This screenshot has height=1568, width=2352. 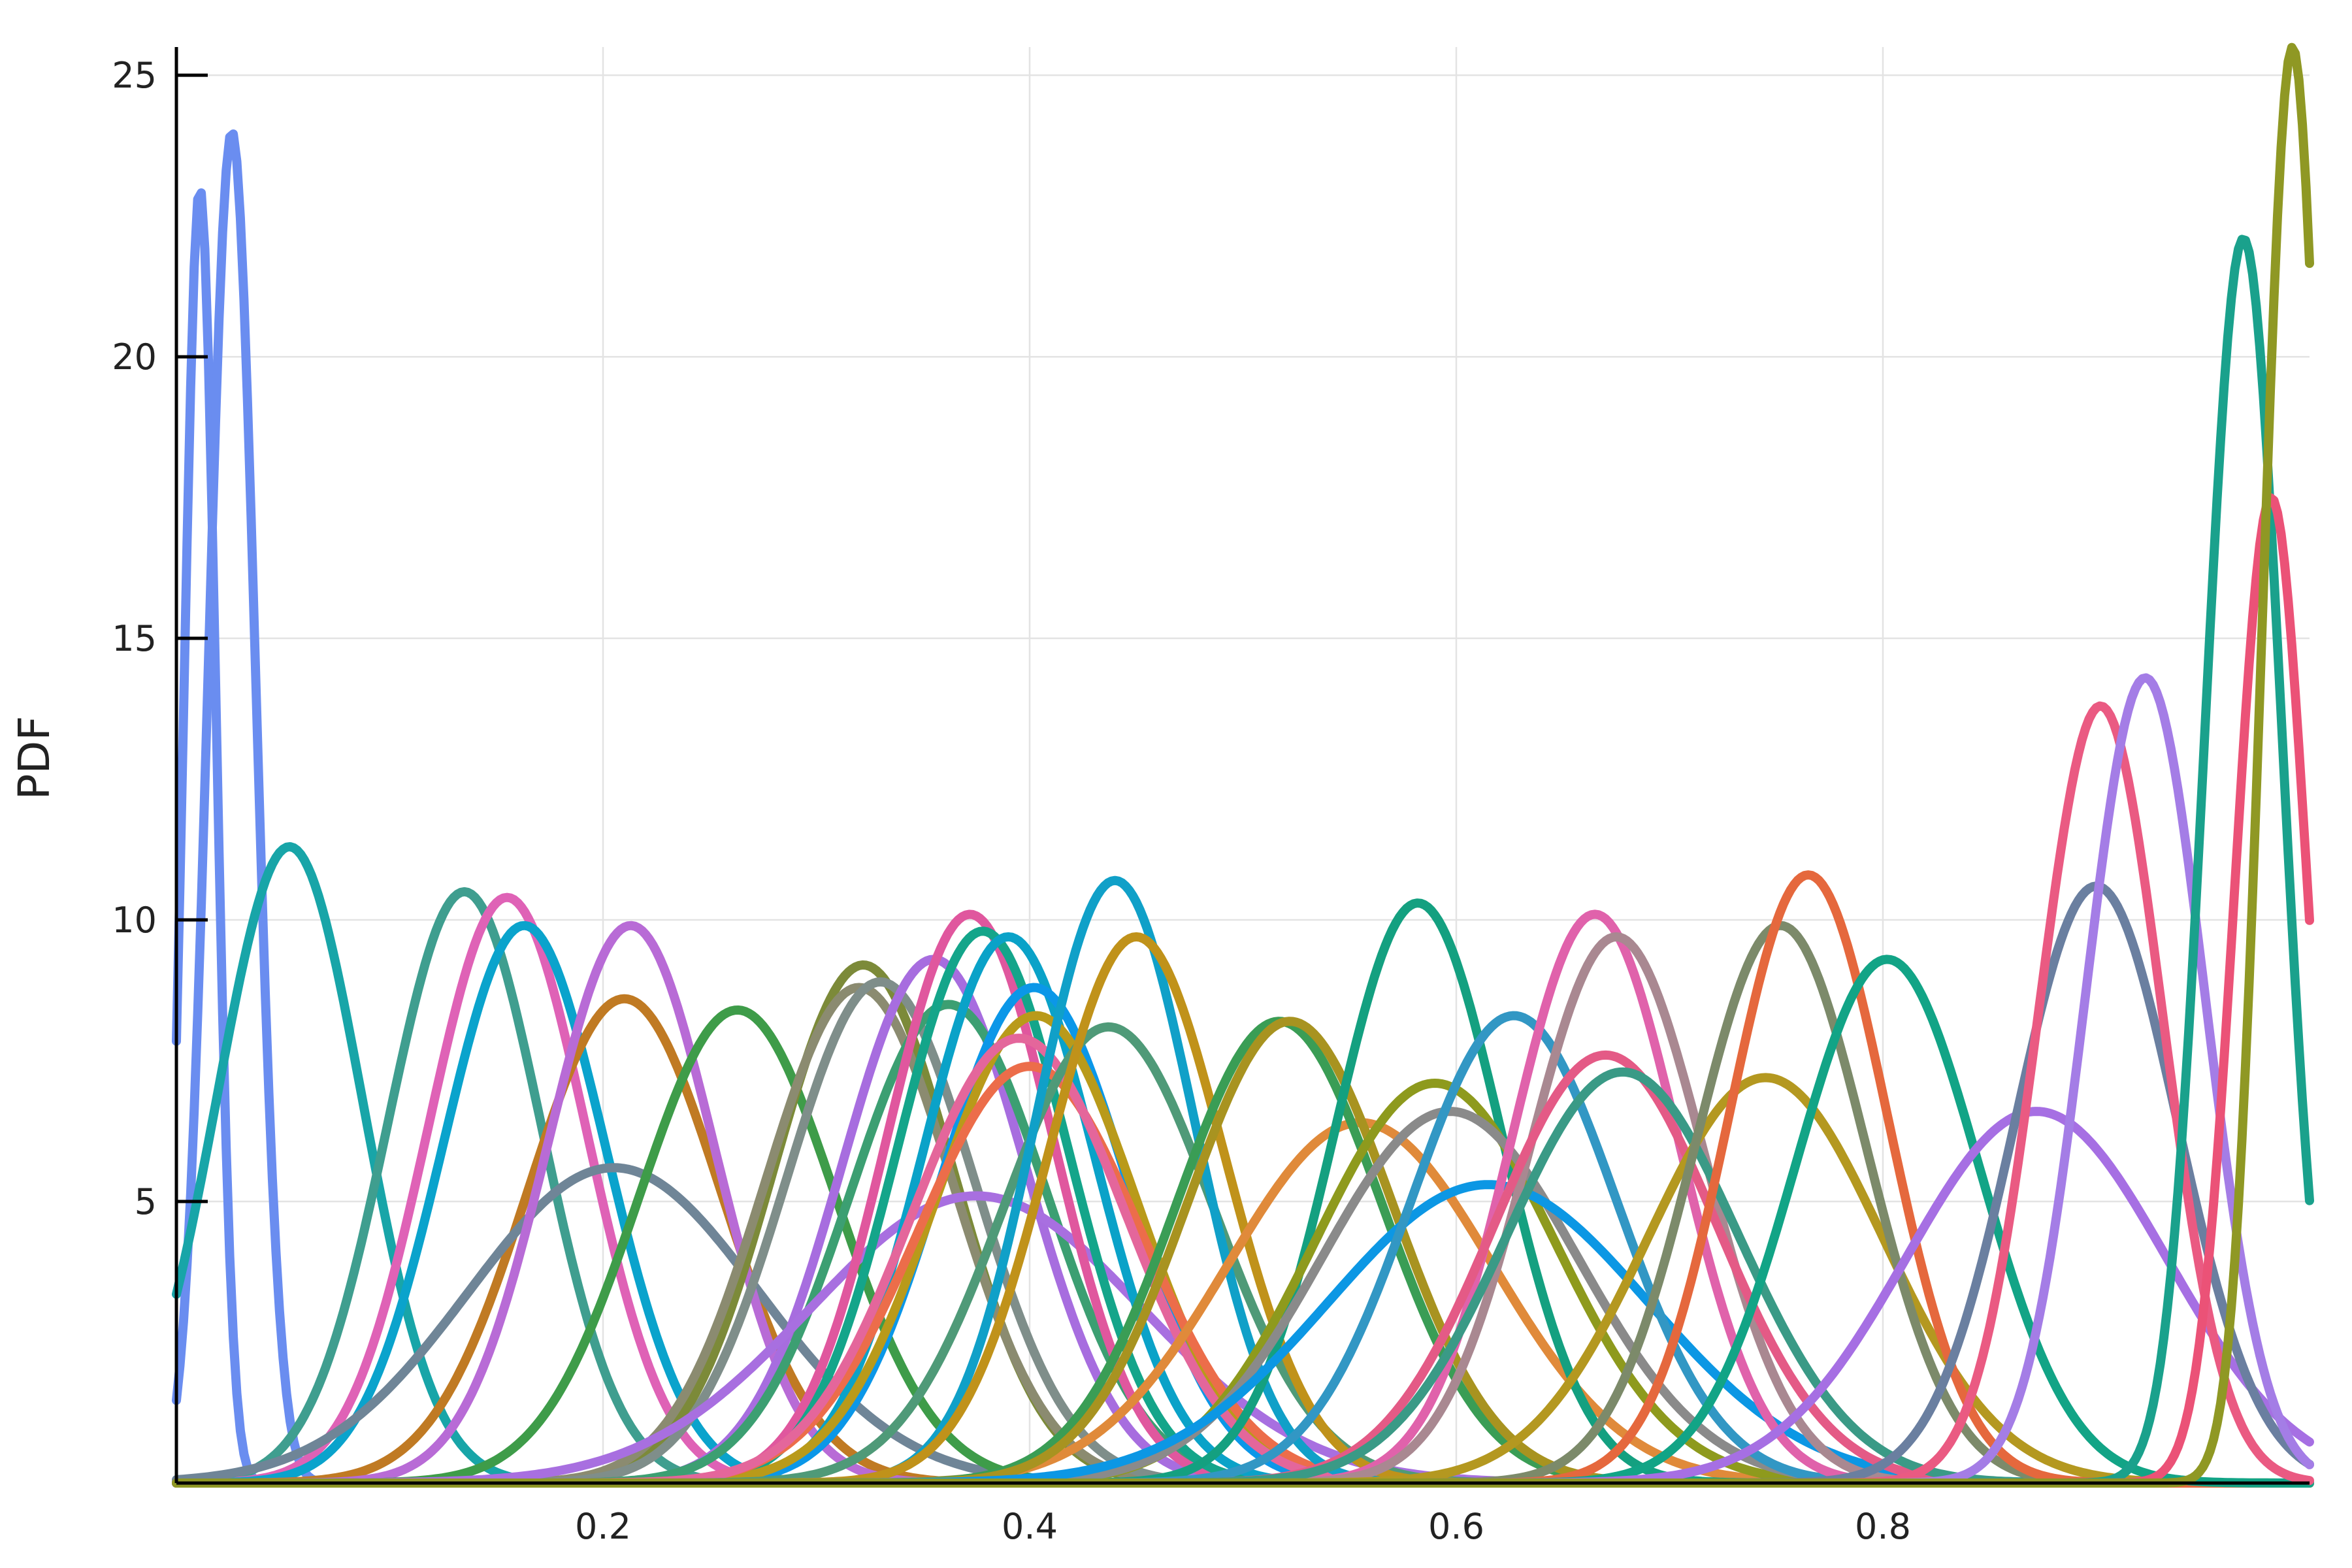 What do you see at coordinates (1883, 1526) in the screenshot?
I see `x-tick-label: 0.8` at bounding box center [1883, 1526].